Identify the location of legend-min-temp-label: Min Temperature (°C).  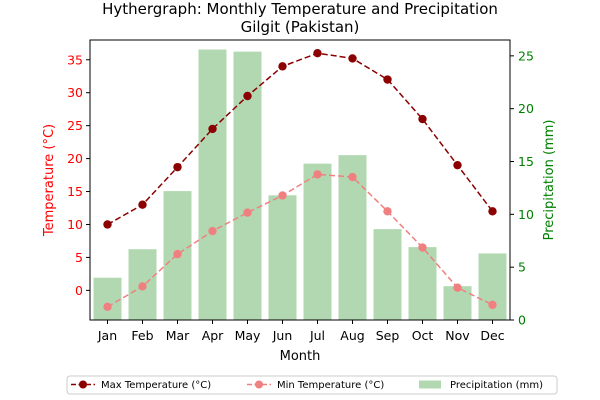
(330, 385).